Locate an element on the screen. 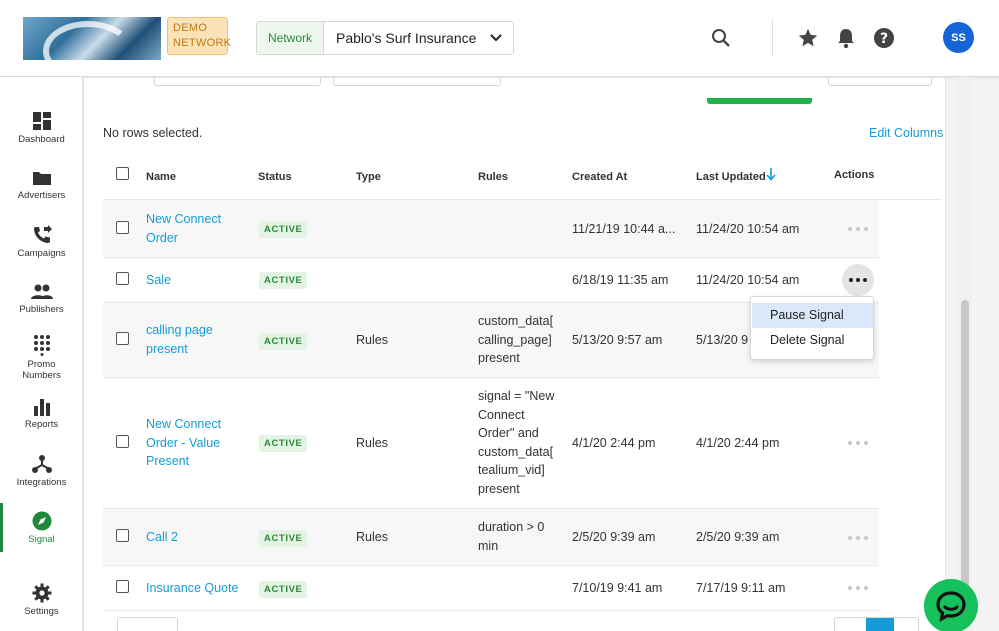 Image resolution: width=999 pixels, height=631 pixels. column-header-actions: Actions is located at coordinates (854, 175).